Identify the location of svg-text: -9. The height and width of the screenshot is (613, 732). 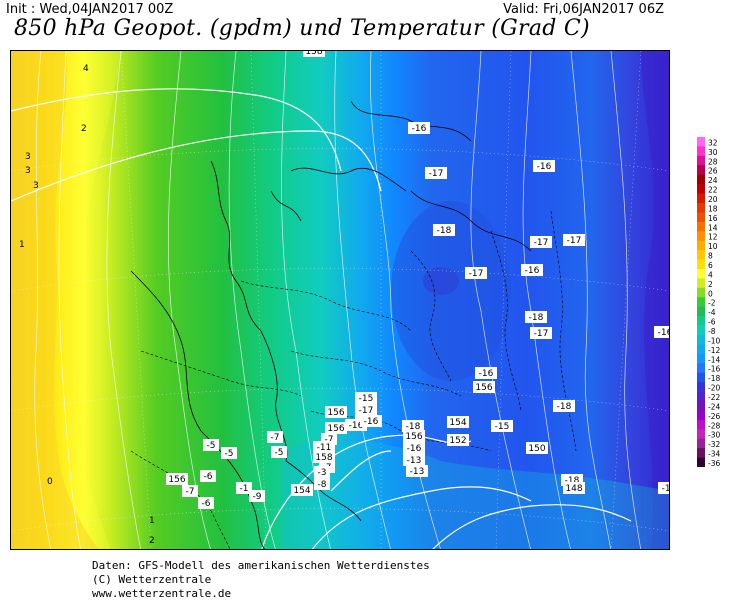
(257, 497).